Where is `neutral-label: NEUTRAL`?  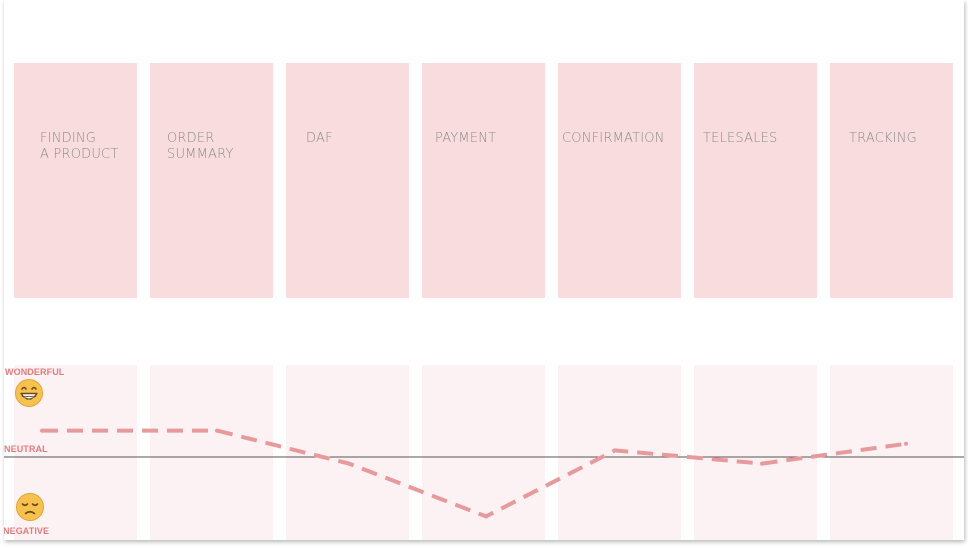 neutral-label: NEUTRAL is located at coordinates (26, 449).